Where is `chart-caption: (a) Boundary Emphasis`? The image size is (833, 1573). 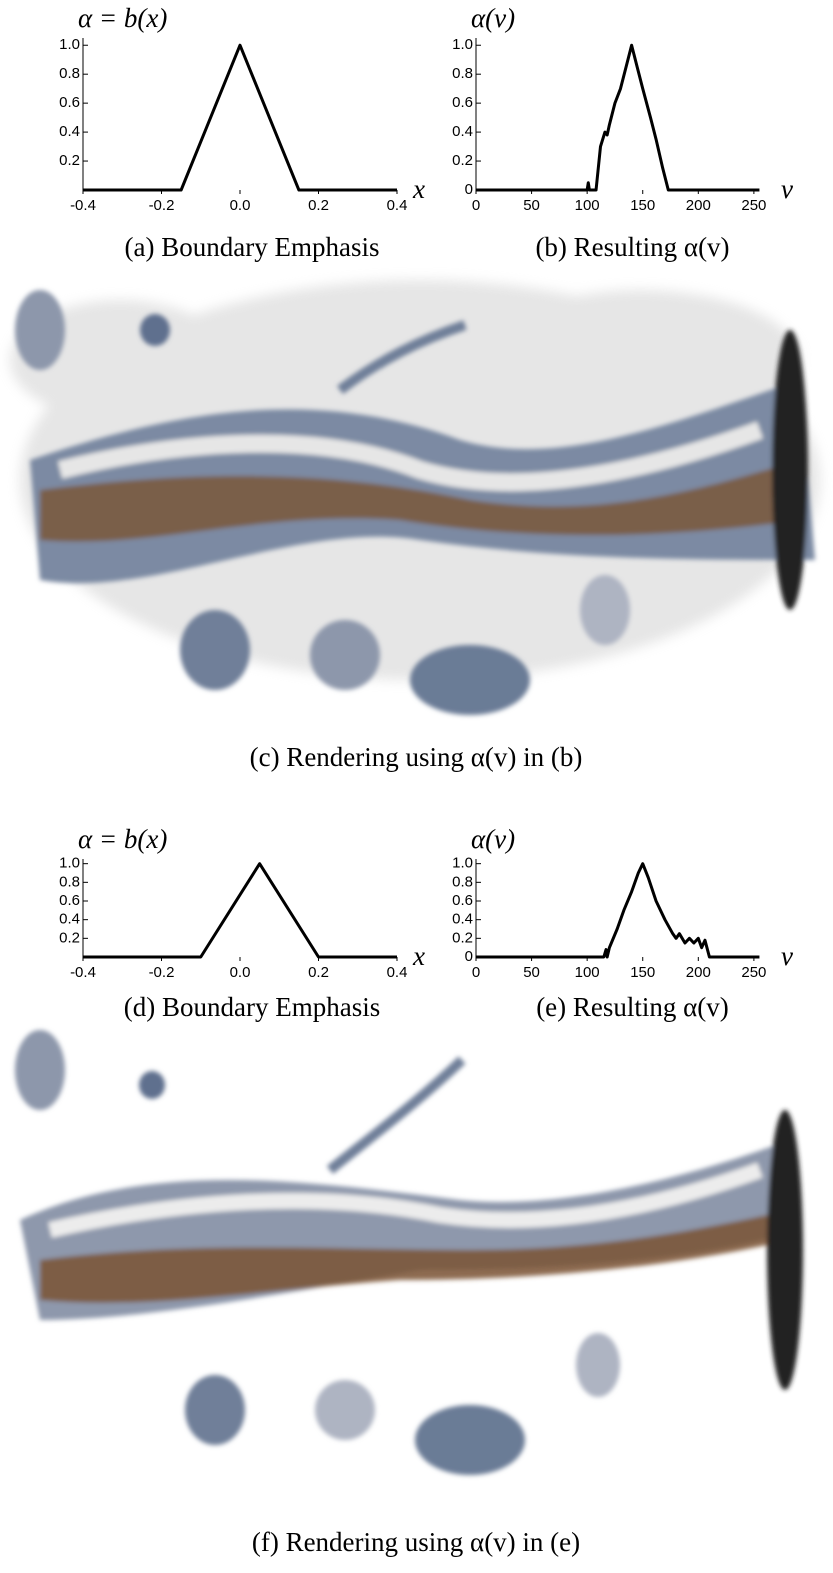
chart-caption: (a) Boundary Emphasis is located at coordinates (252, 247).